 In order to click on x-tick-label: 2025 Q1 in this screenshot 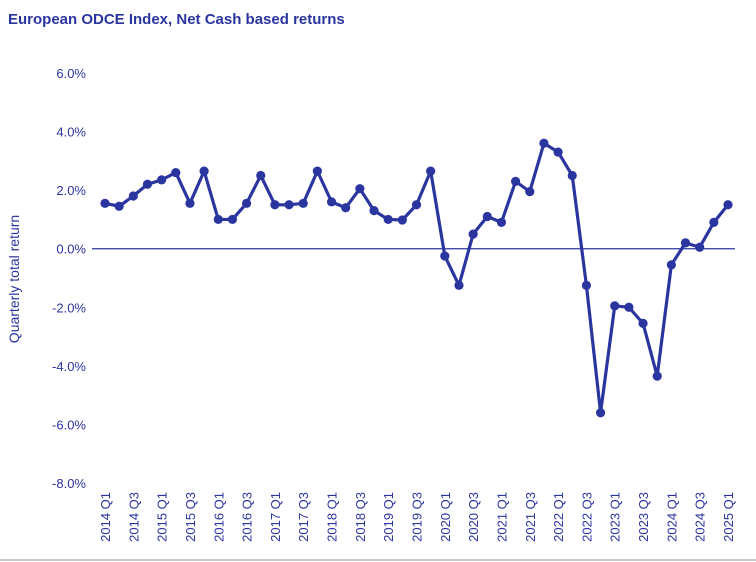, I will do `click(728, 517)`.